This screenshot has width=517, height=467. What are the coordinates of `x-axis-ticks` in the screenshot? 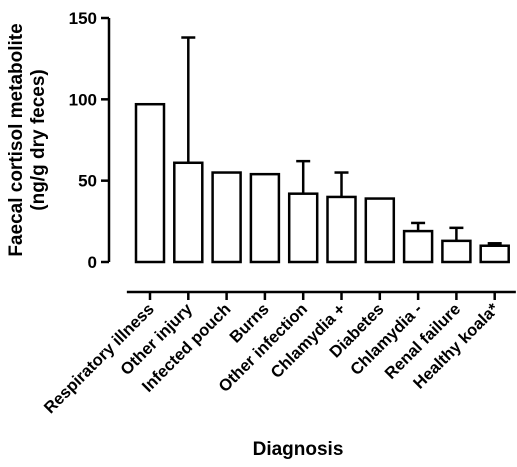 It's located at (322, 296).